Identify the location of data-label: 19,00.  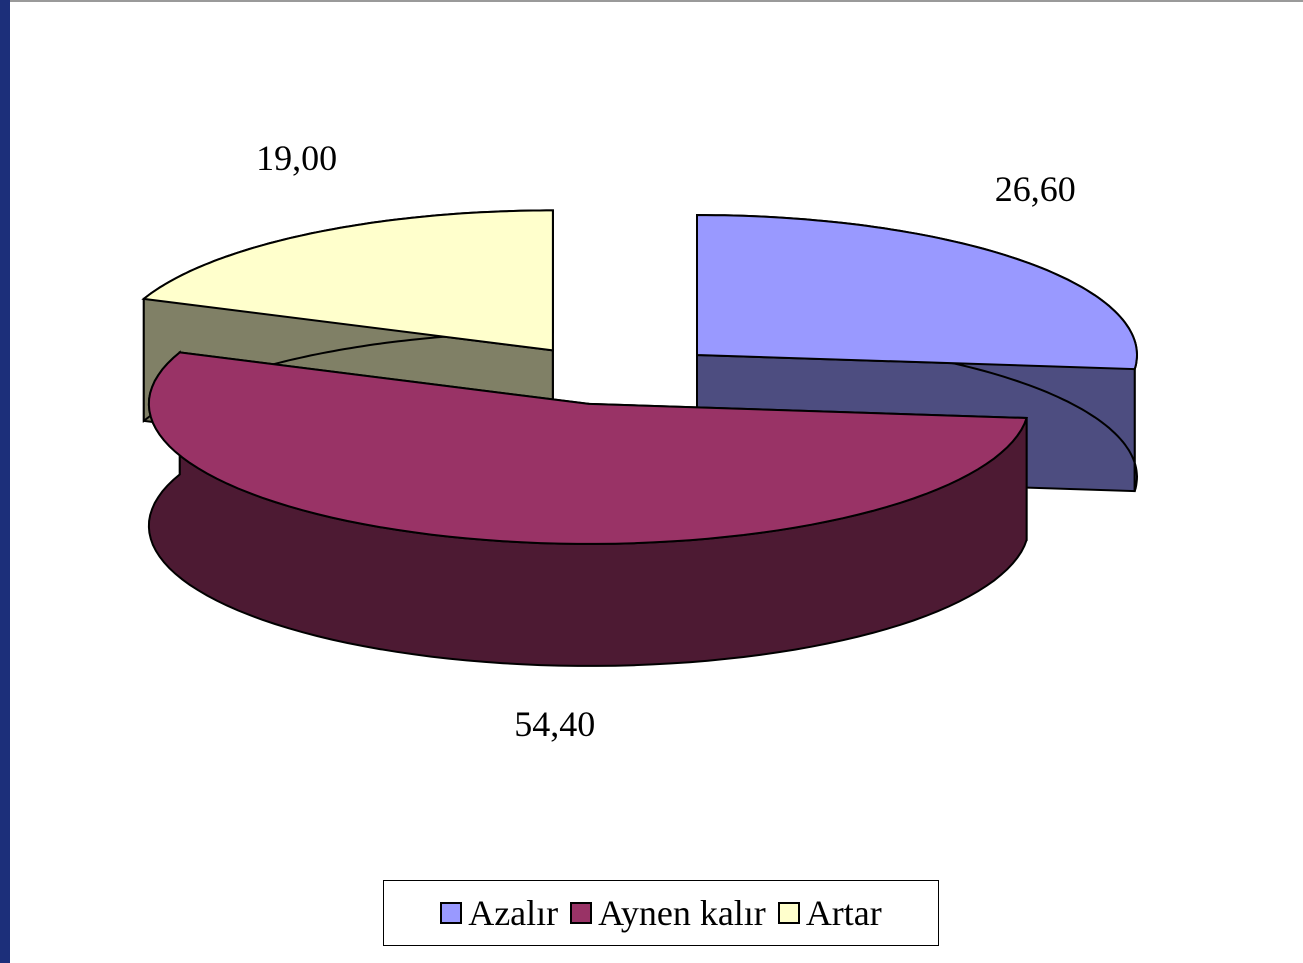
(296, 158).